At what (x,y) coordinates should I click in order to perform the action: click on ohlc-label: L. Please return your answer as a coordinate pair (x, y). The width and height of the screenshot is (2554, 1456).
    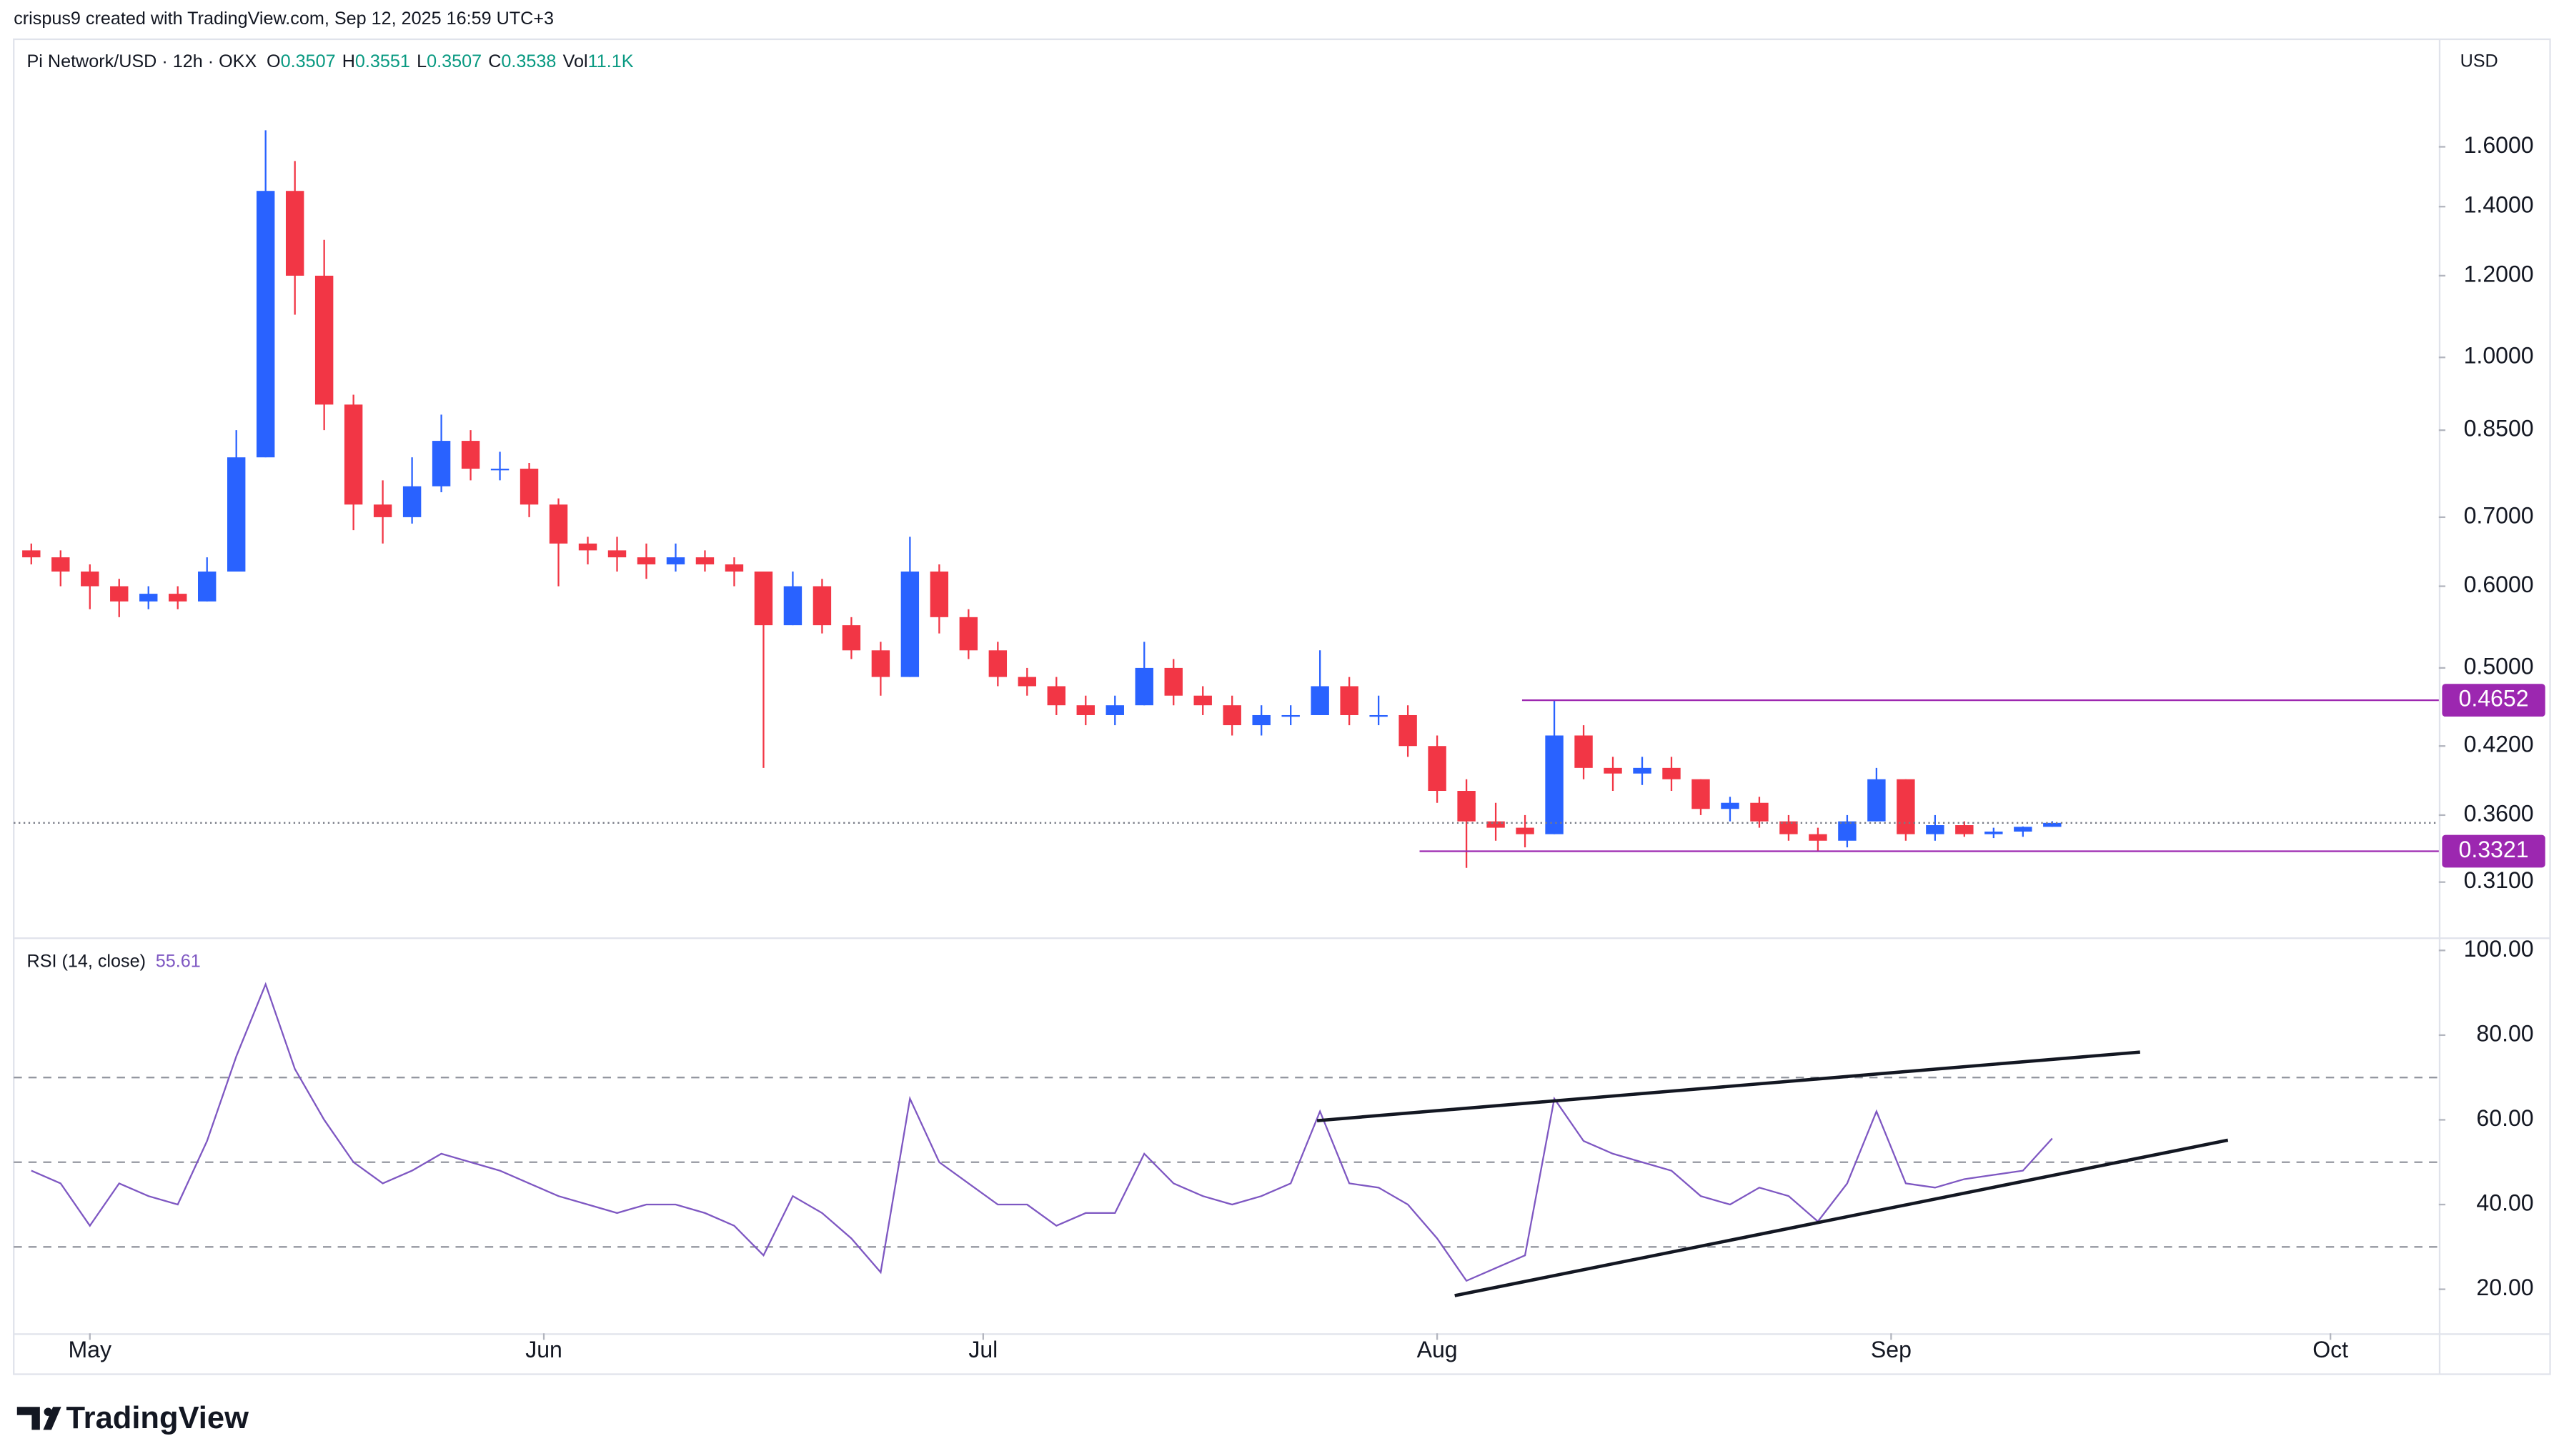
    Looking at the image, I should click on (422, 61).